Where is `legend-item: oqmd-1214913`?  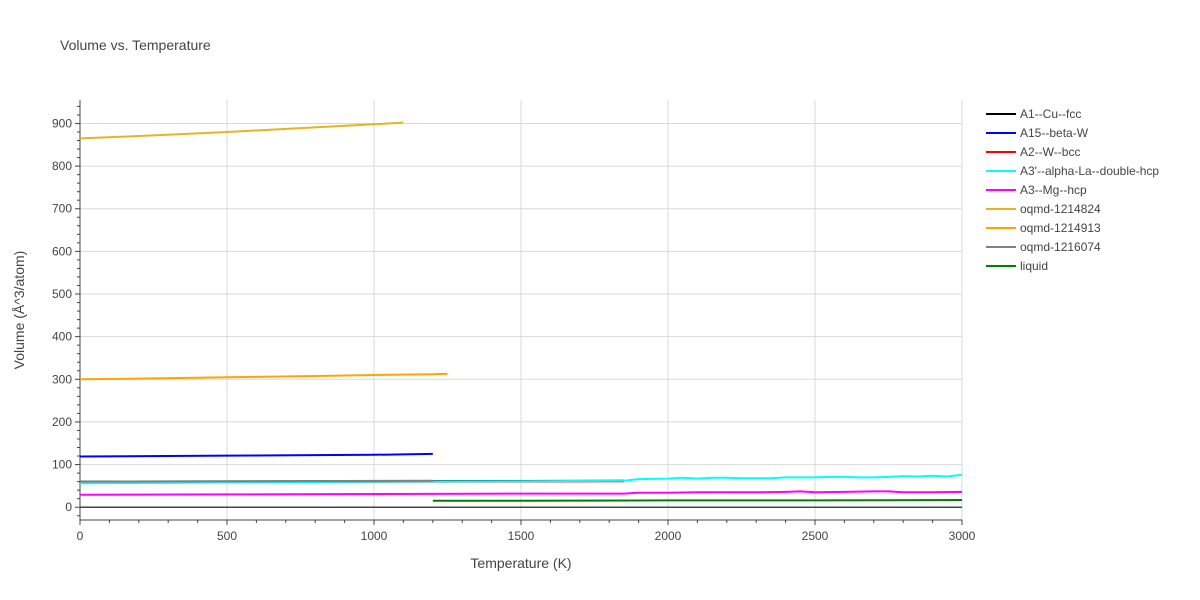
legend-item: oqmd-1214913 is located at coordinates (1043, 228).